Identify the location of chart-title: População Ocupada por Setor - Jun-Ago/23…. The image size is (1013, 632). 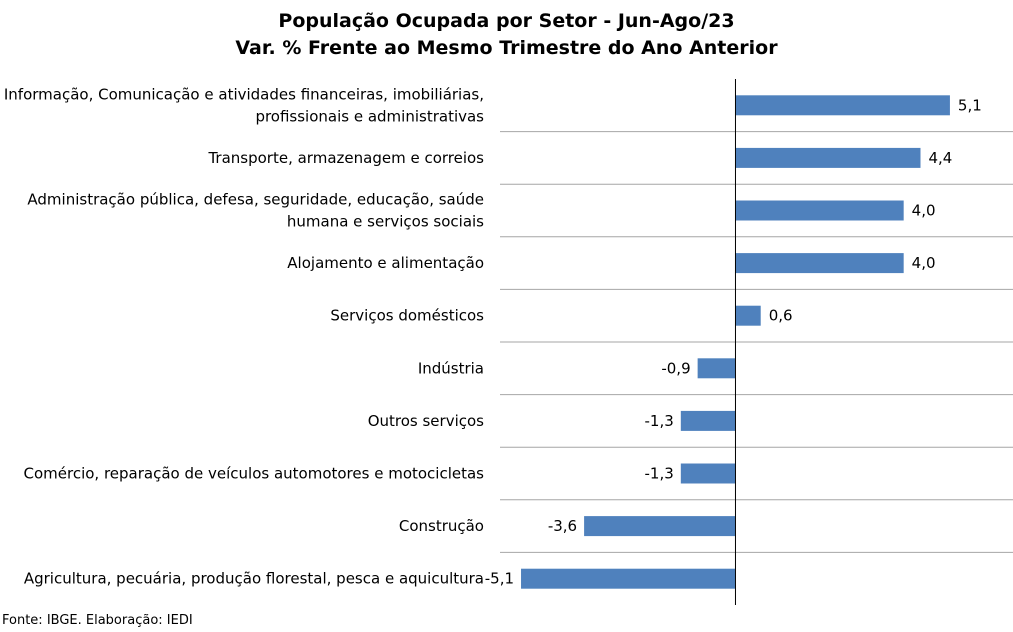
(506, 35).